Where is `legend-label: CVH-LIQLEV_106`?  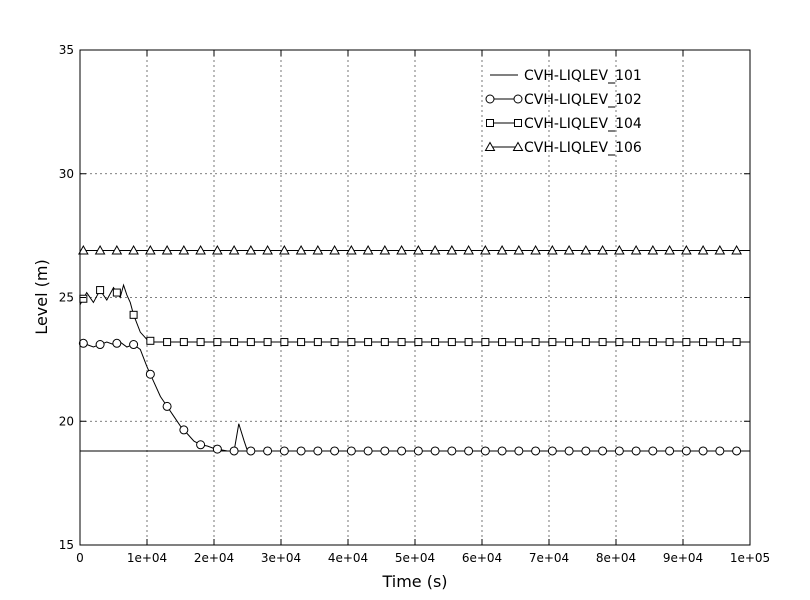
legend-label: CVH-LIQLEV_106 is located at coordinates (583, 148).